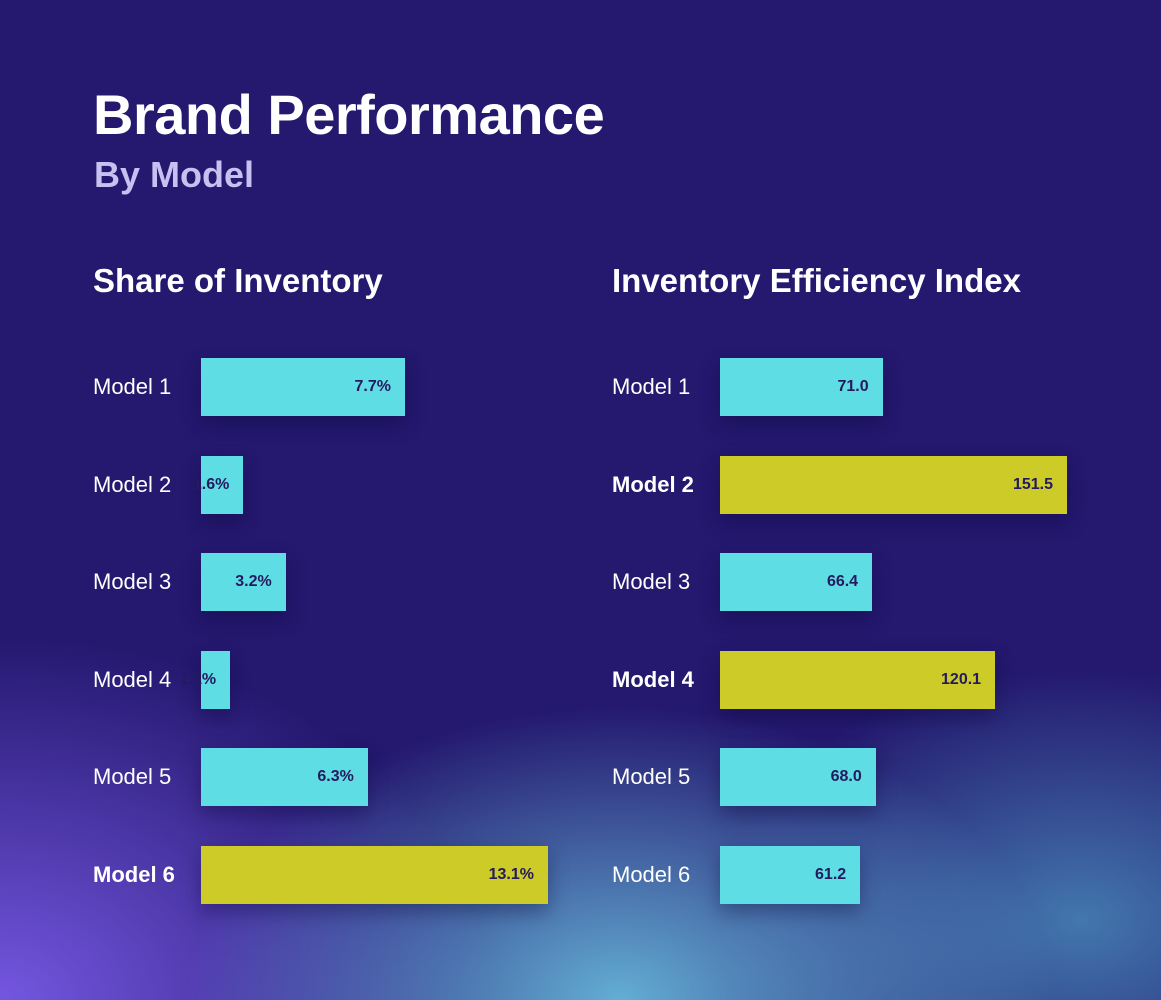  What do you see at coordinates (211, 484) in the screenshot?
I see `share-value-label-2: 1.6%` at bounding box center [211, 484].